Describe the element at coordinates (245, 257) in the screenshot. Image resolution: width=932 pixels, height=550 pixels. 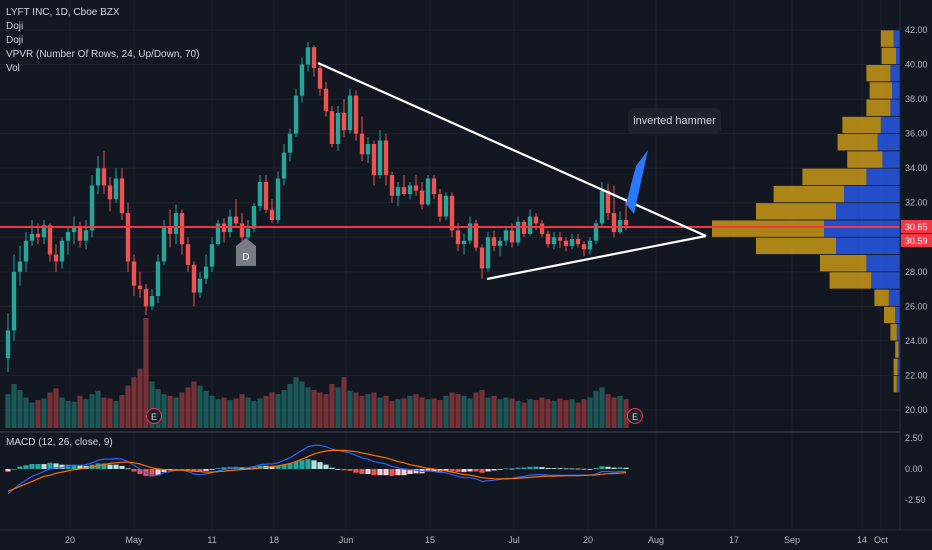
I see `dividend-marker-label: D` at that location.